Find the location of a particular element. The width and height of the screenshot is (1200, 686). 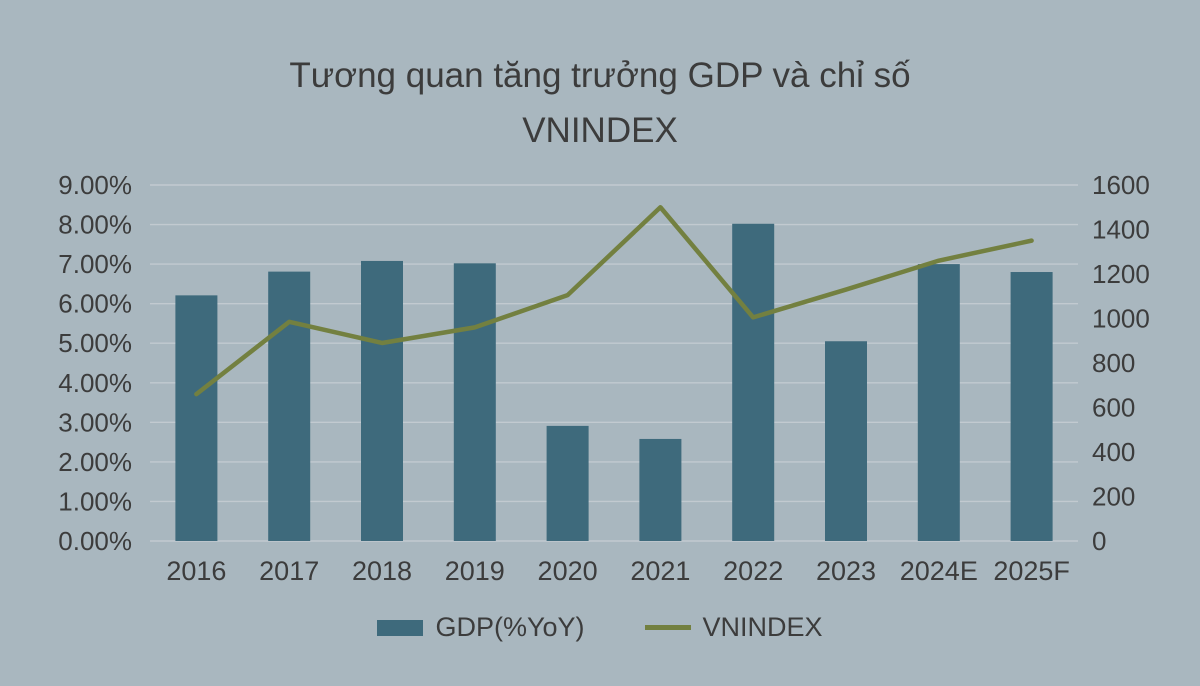

y-axis-left-label: 2.00% is located at coordinates (95, 462).